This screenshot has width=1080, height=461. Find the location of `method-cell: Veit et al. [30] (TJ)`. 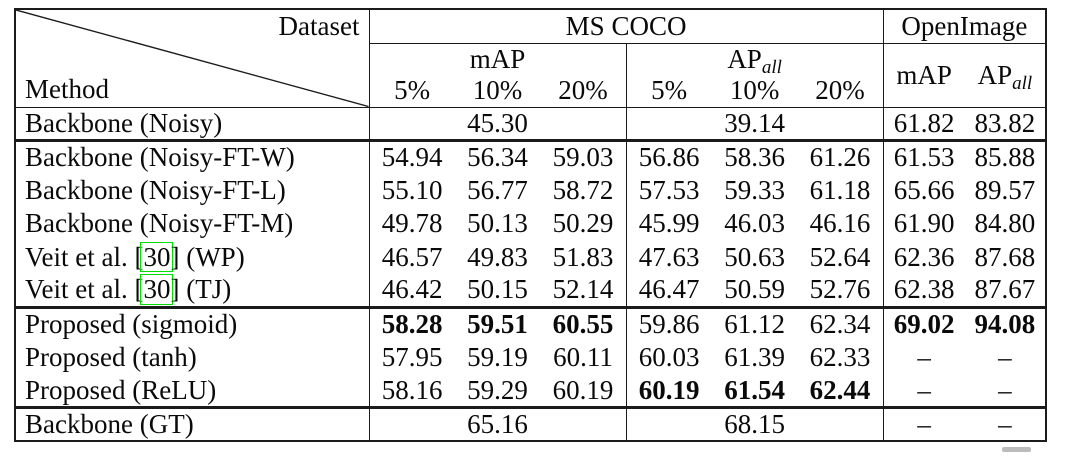

method-cell: Veit et al. [30] (TJ) is located at coordinates (192, 290).